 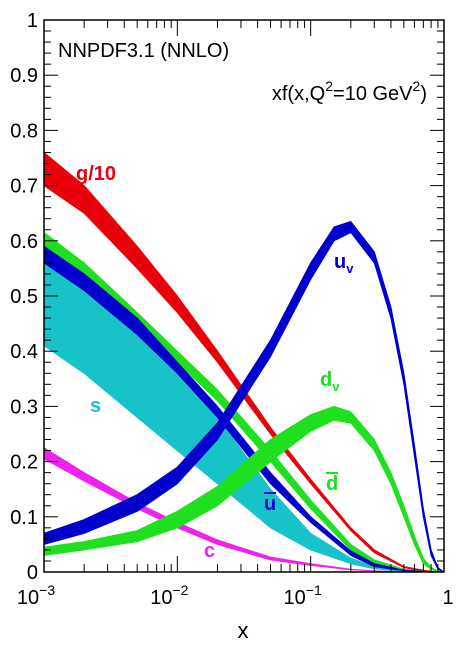 What do you see at coordinates (24, 187) in the screenshot?
I see `y-tick-label: 0.7` at bounding box center [24, 187].